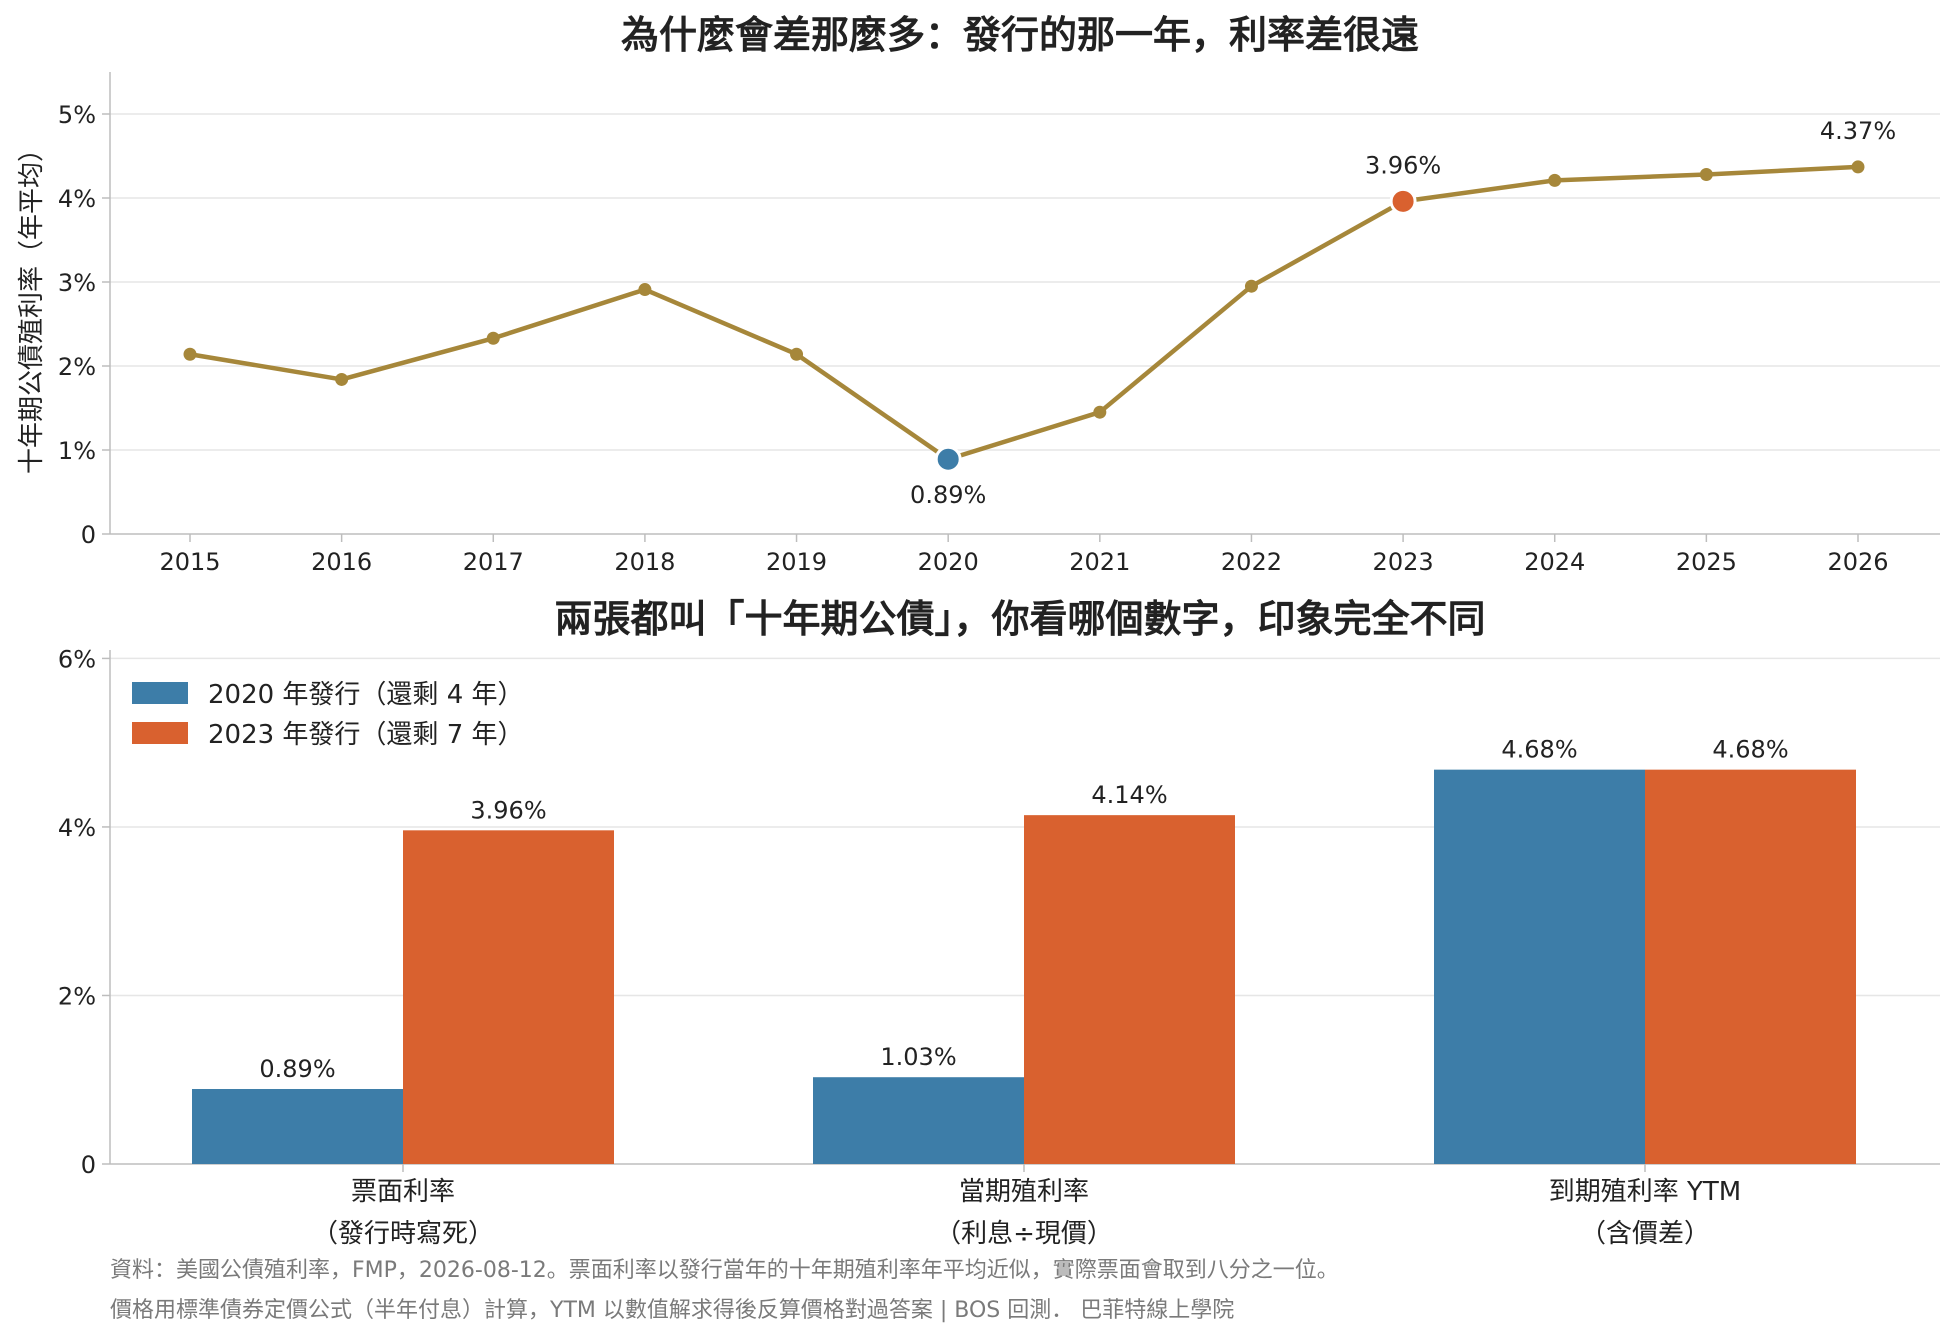 The image size is (1954, 1333). Describe the element at coordinates (366, 735) in the screenshot. I see `legend-label-2023: 2023 年發行（還剩 7 年）` at that location.